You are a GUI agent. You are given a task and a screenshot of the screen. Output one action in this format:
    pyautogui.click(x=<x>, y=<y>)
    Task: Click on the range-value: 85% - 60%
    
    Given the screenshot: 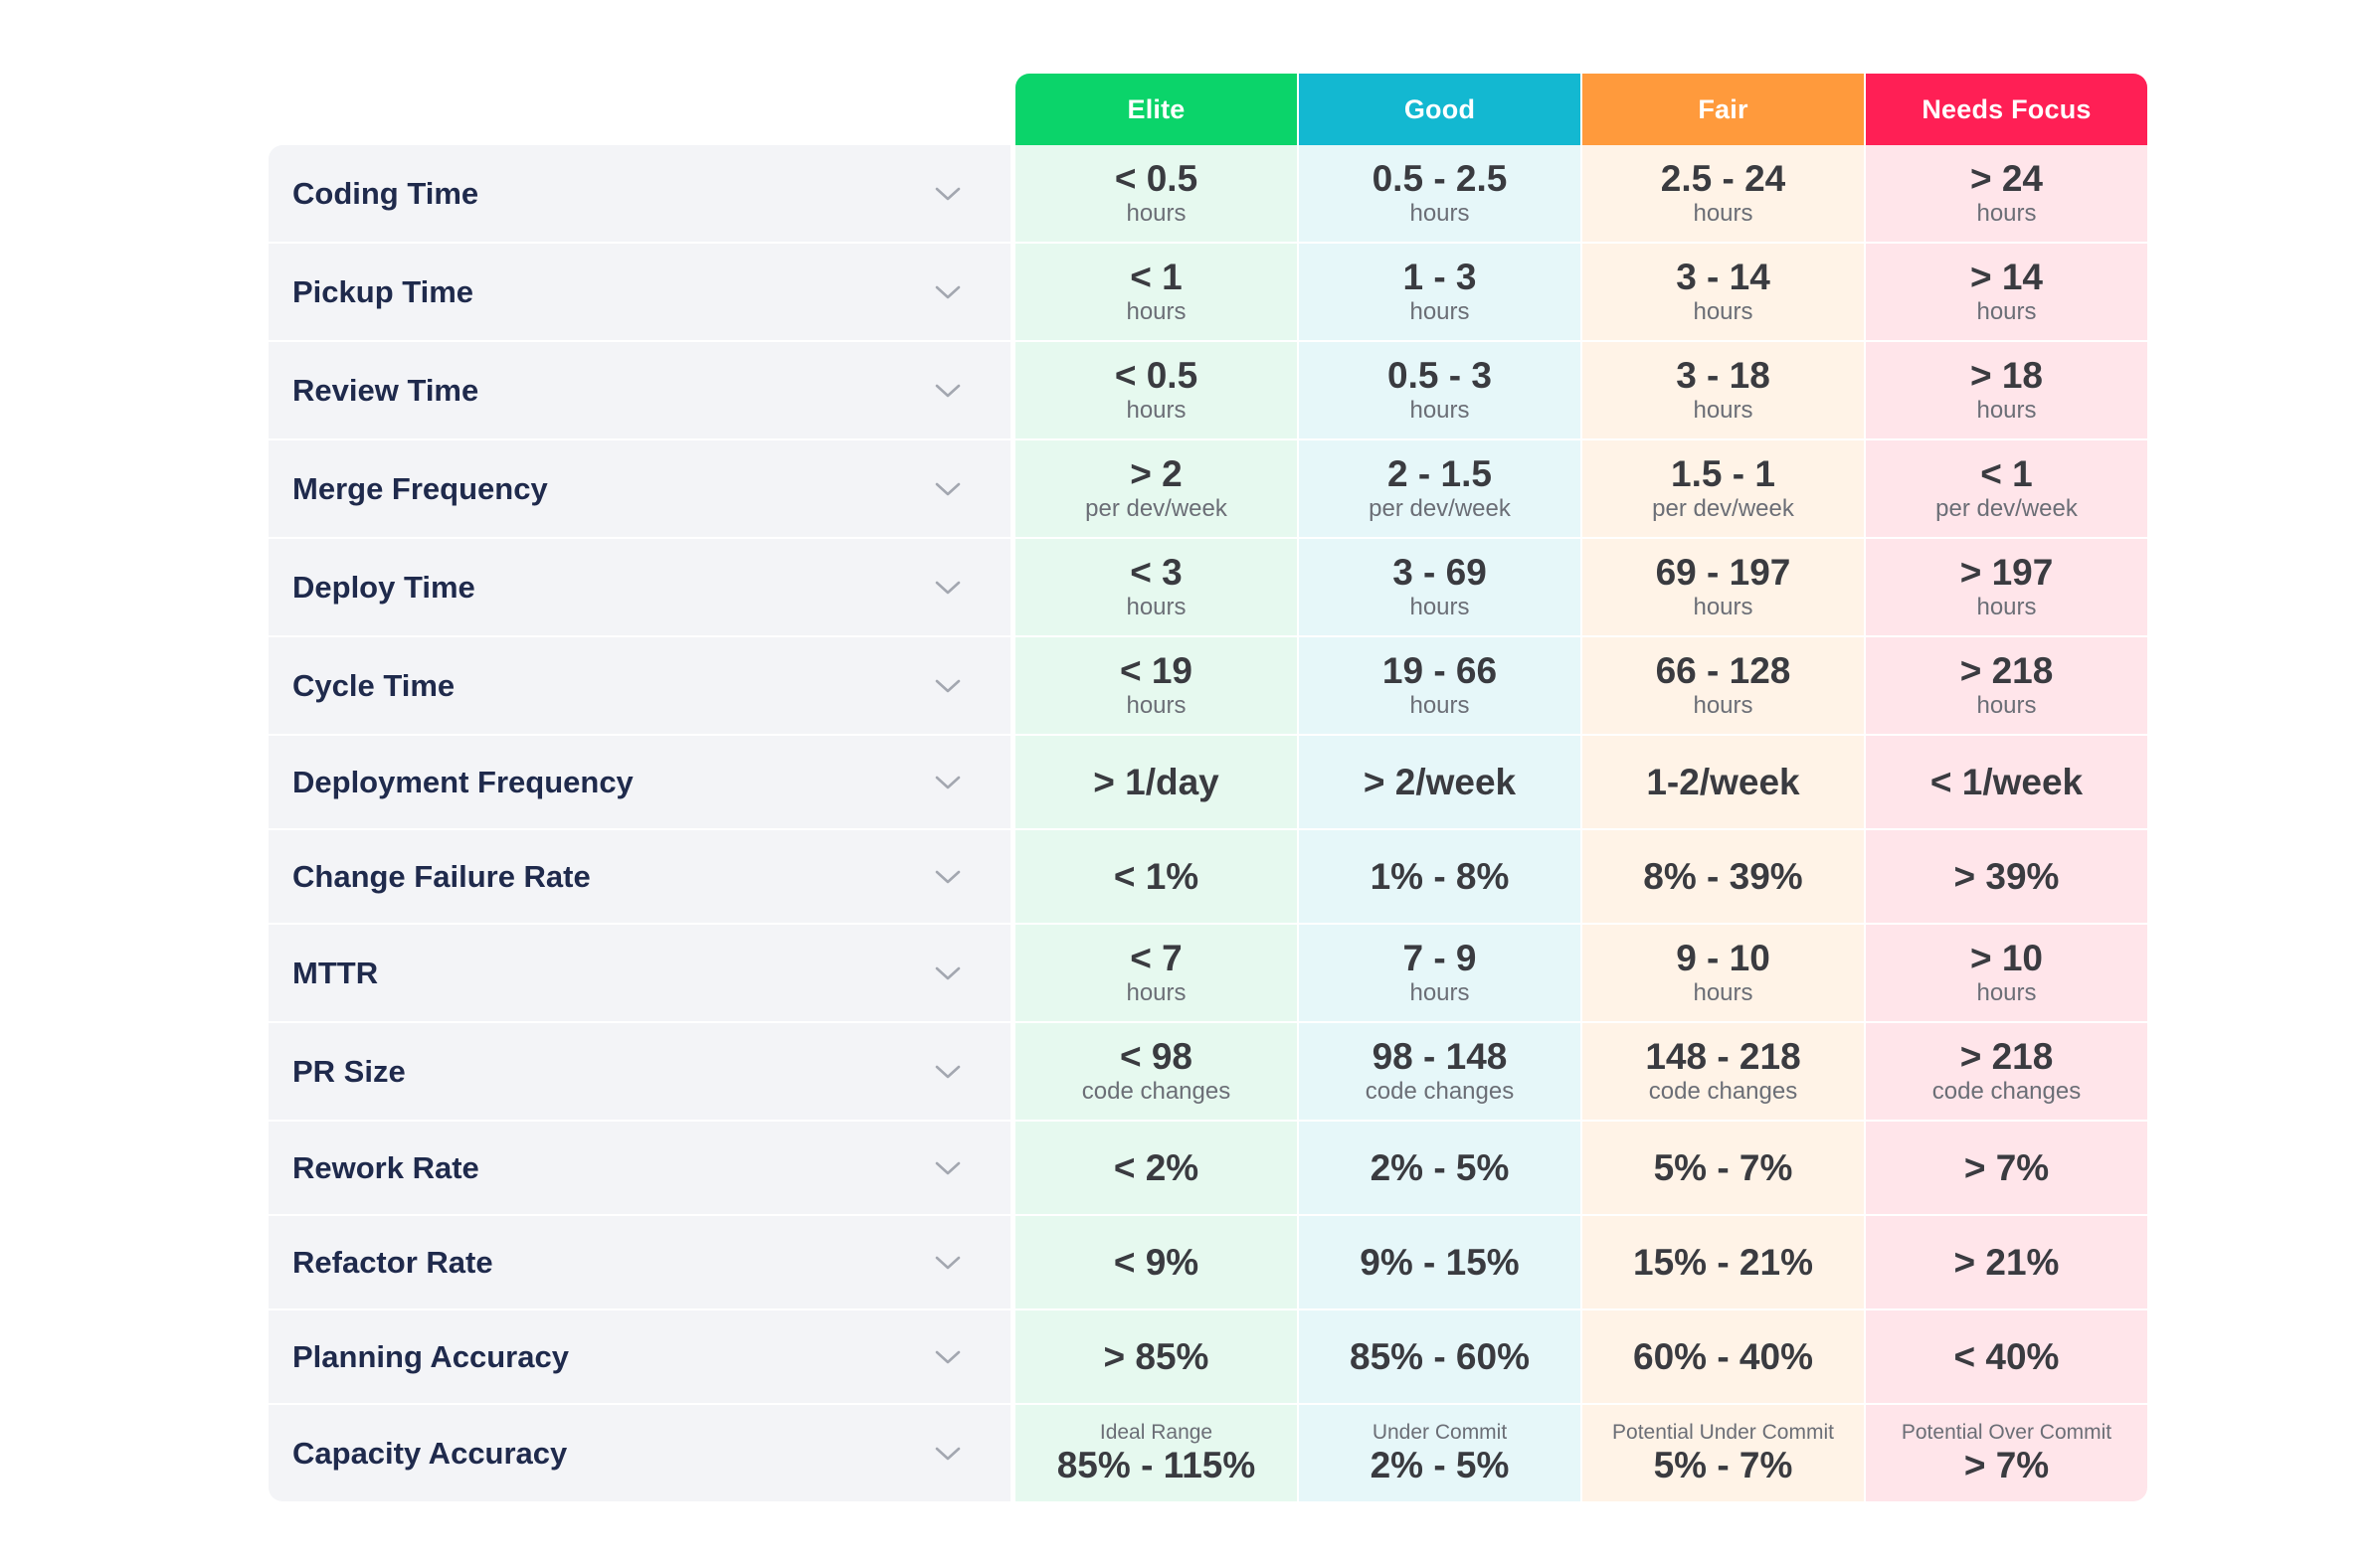 What is the action you would take?
    pyautogui.click(x=1440, y=1356)
    